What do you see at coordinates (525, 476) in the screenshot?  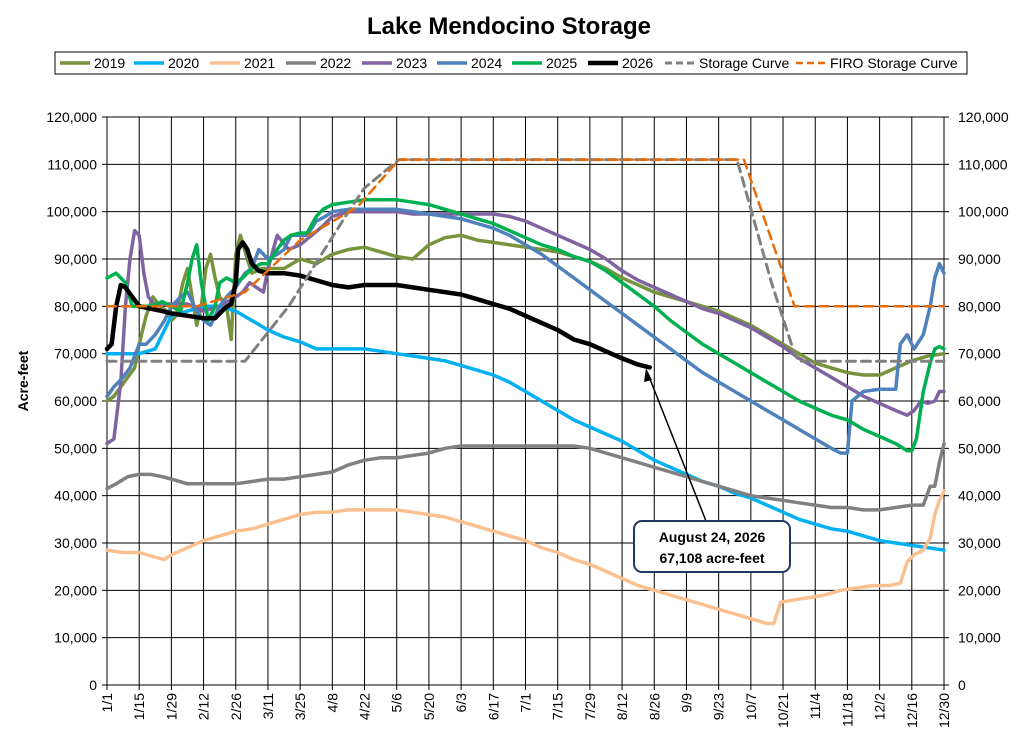 I see `series-line-2022` at bounding box center [525, 476].